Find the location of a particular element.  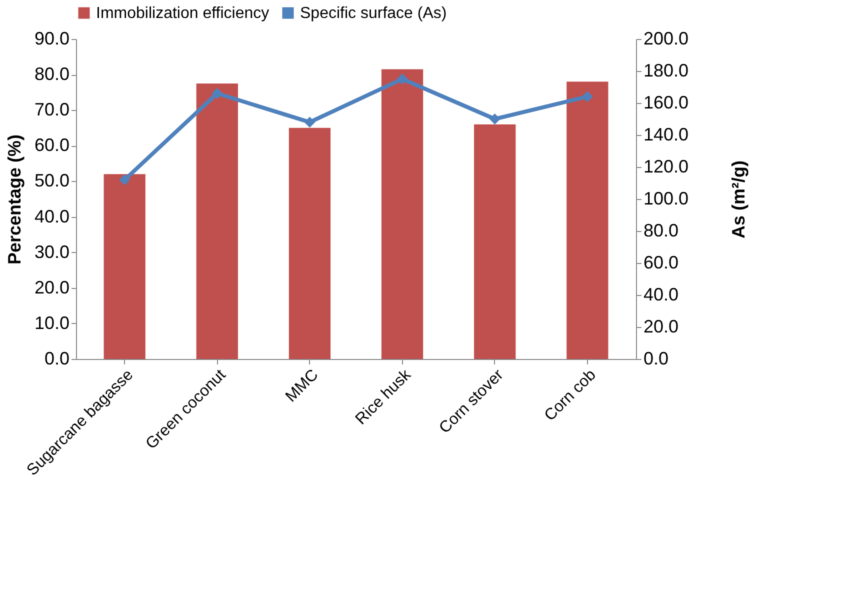

y-axis-title: Percentage (%) is located at coordinates (14, 199).